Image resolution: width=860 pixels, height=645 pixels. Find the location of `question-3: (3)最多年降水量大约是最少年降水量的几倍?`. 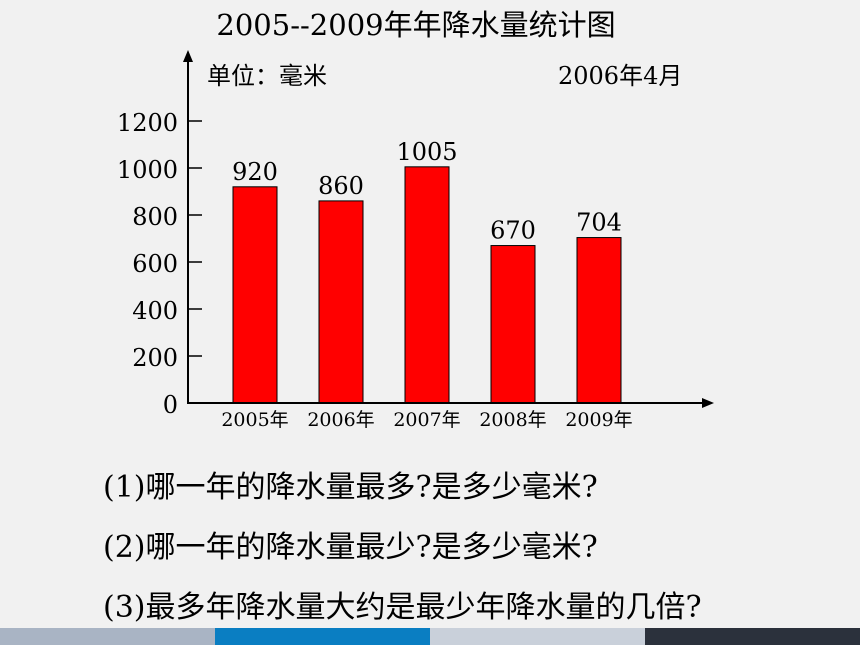

question-3: (3)最多年降水量大约是最少年降水量的几倍? is located at coordinates (402, 607).